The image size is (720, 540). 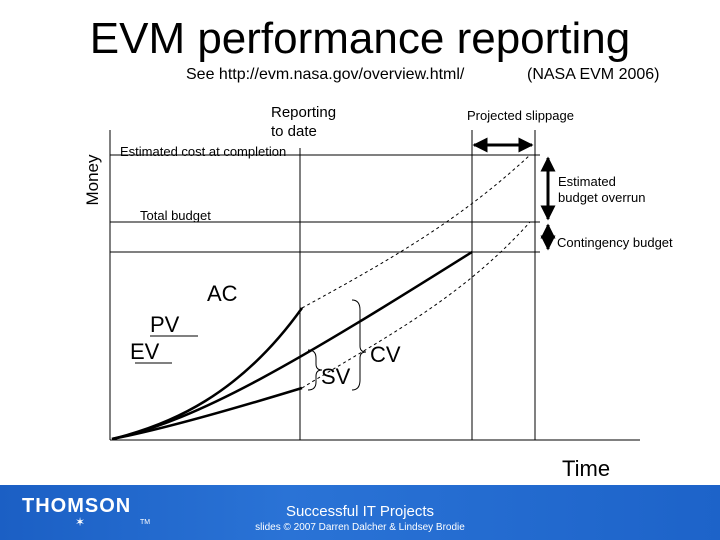 What do you see at coordinates (601, 197) in the screenshot?
I see `budget-overrun-label-2: budget overrun` at bounding box center [601, 197].